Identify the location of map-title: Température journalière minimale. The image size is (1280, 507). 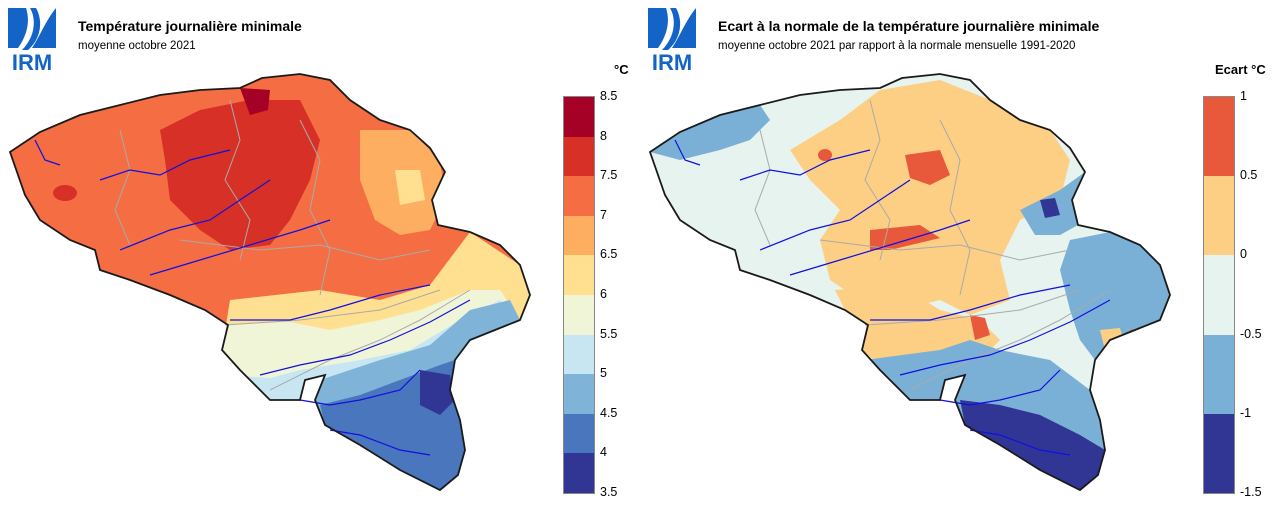
(190, 26).